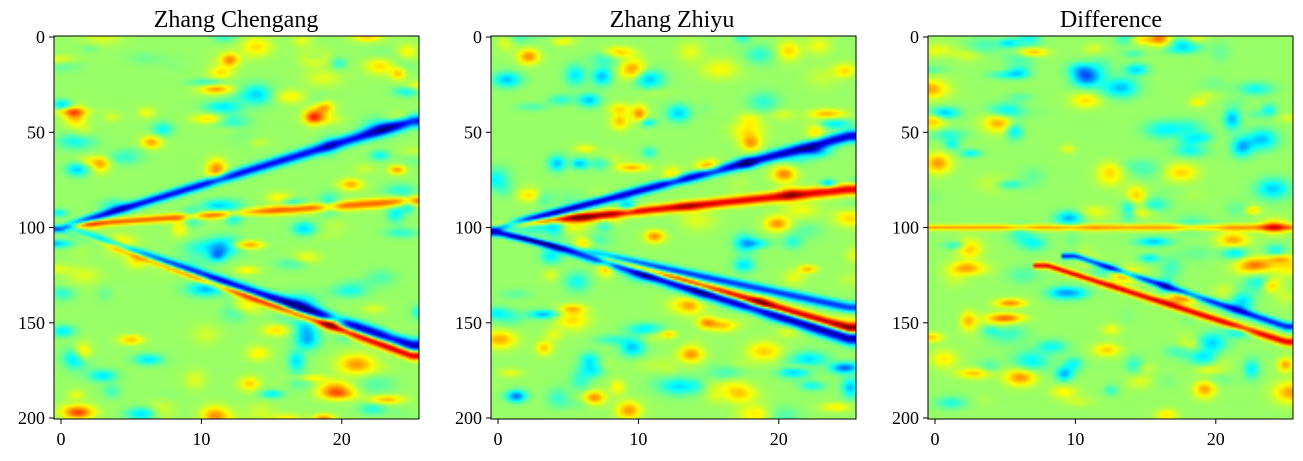 Image resolution: width=1303 pixels, height=461 pixels. I want to click on panel-1-x-tick-label: 10, so click(201, 439).